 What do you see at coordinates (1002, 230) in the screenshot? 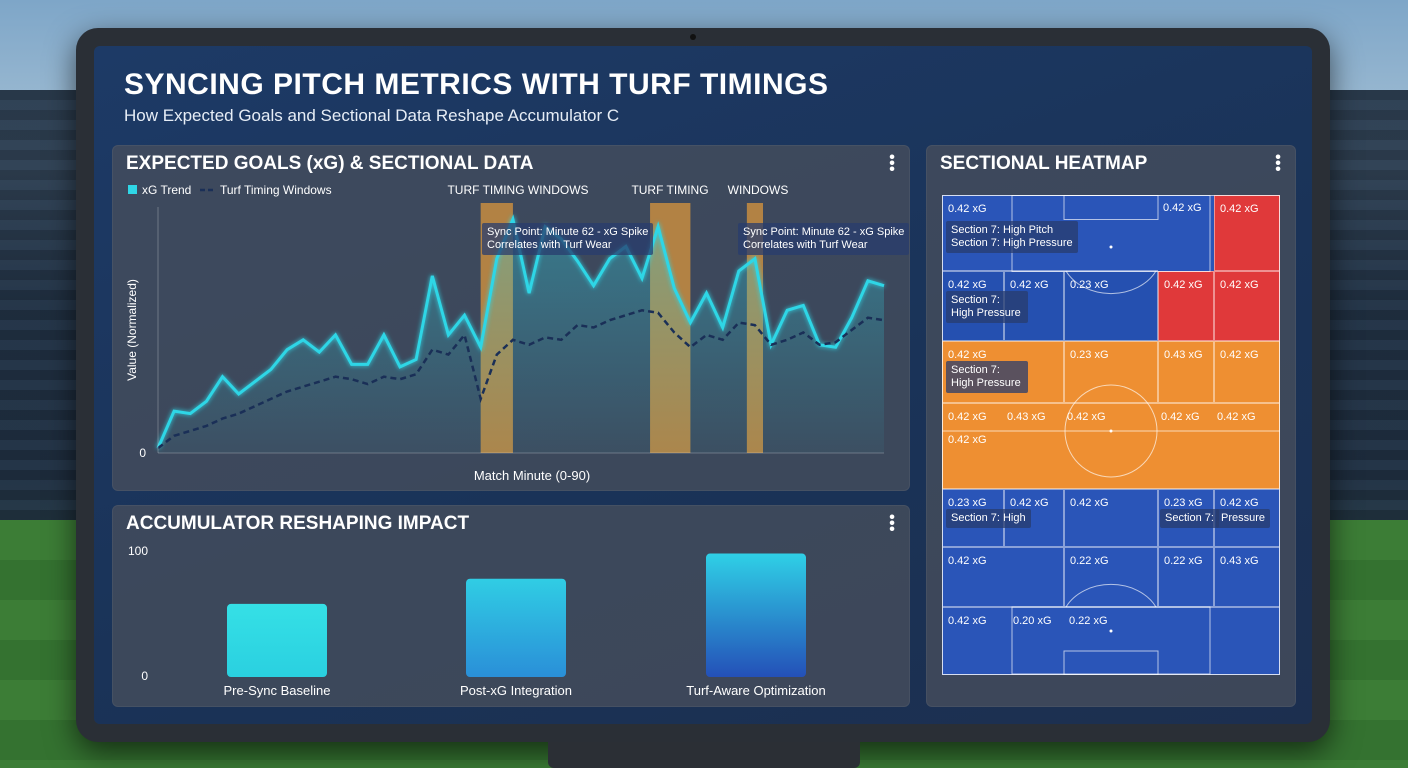
I see `section-label-line: Section 7: High Pitch` at bounding box center [1002, 230].